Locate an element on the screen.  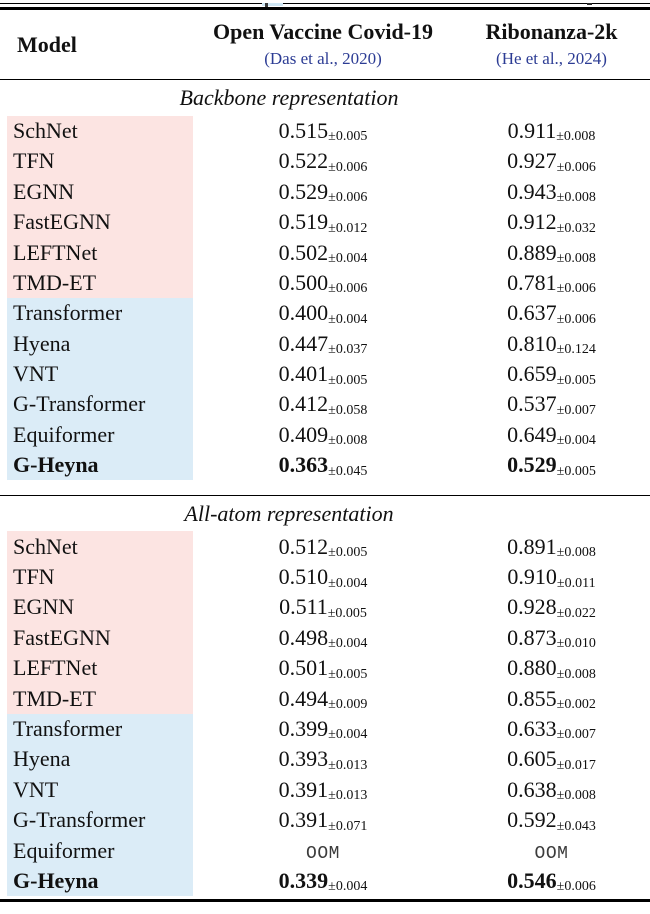
row-color-band: Equiformer is located at coordinates (100, 435).